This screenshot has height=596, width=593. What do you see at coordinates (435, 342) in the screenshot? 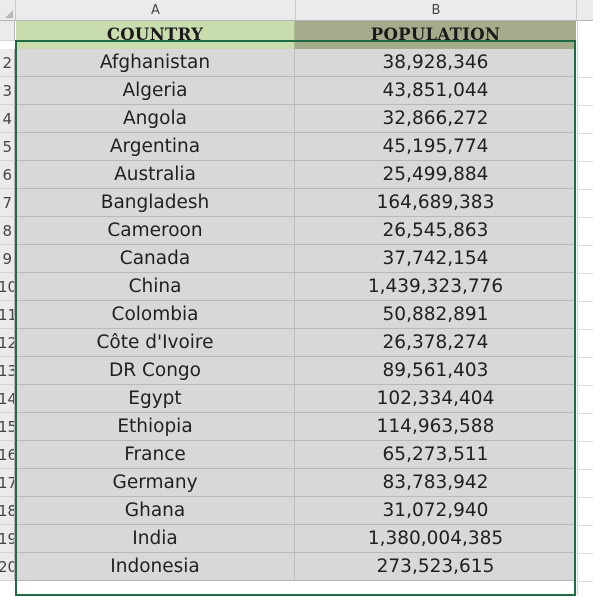
I see `cell-population: 26,378,274` at bounding box center [435, 342].